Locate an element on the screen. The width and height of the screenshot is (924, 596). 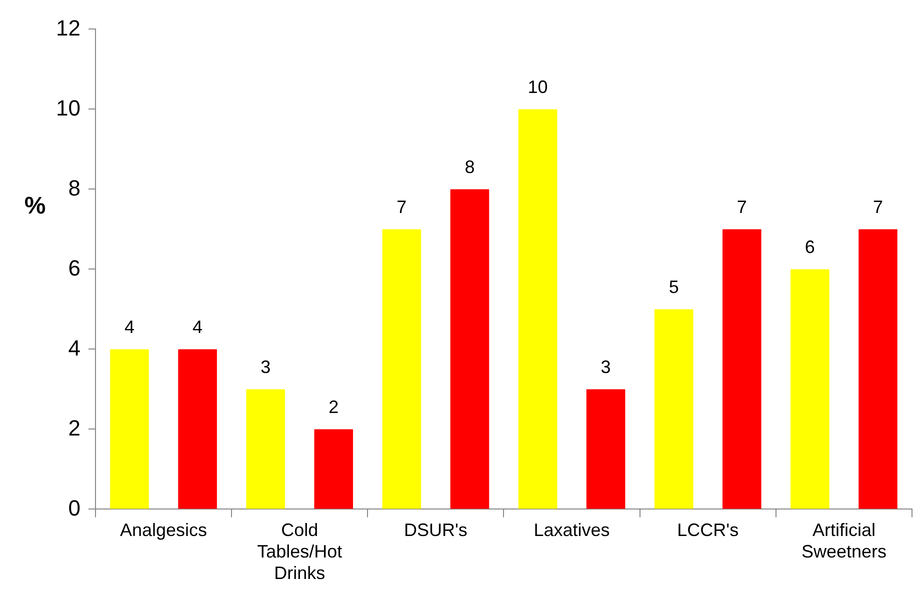
y-axis-title: % is located at coordinates (35, 206).